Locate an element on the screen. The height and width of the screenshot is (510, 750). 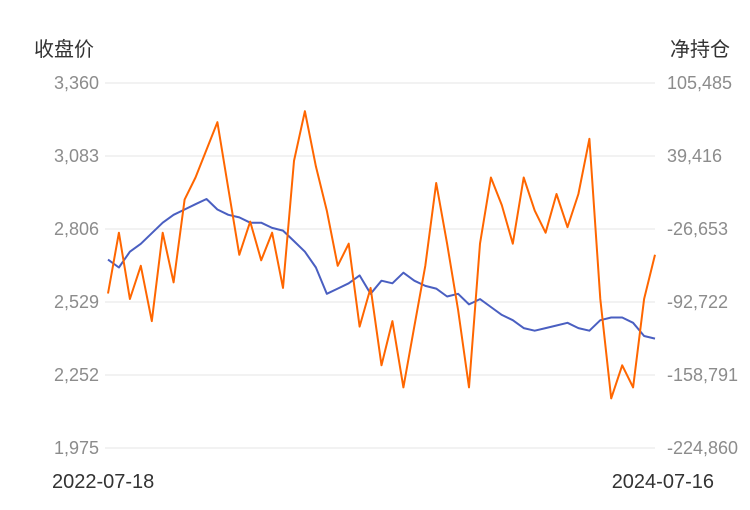
right-tick-label: -26,653 is located at coordinates (697, 229).